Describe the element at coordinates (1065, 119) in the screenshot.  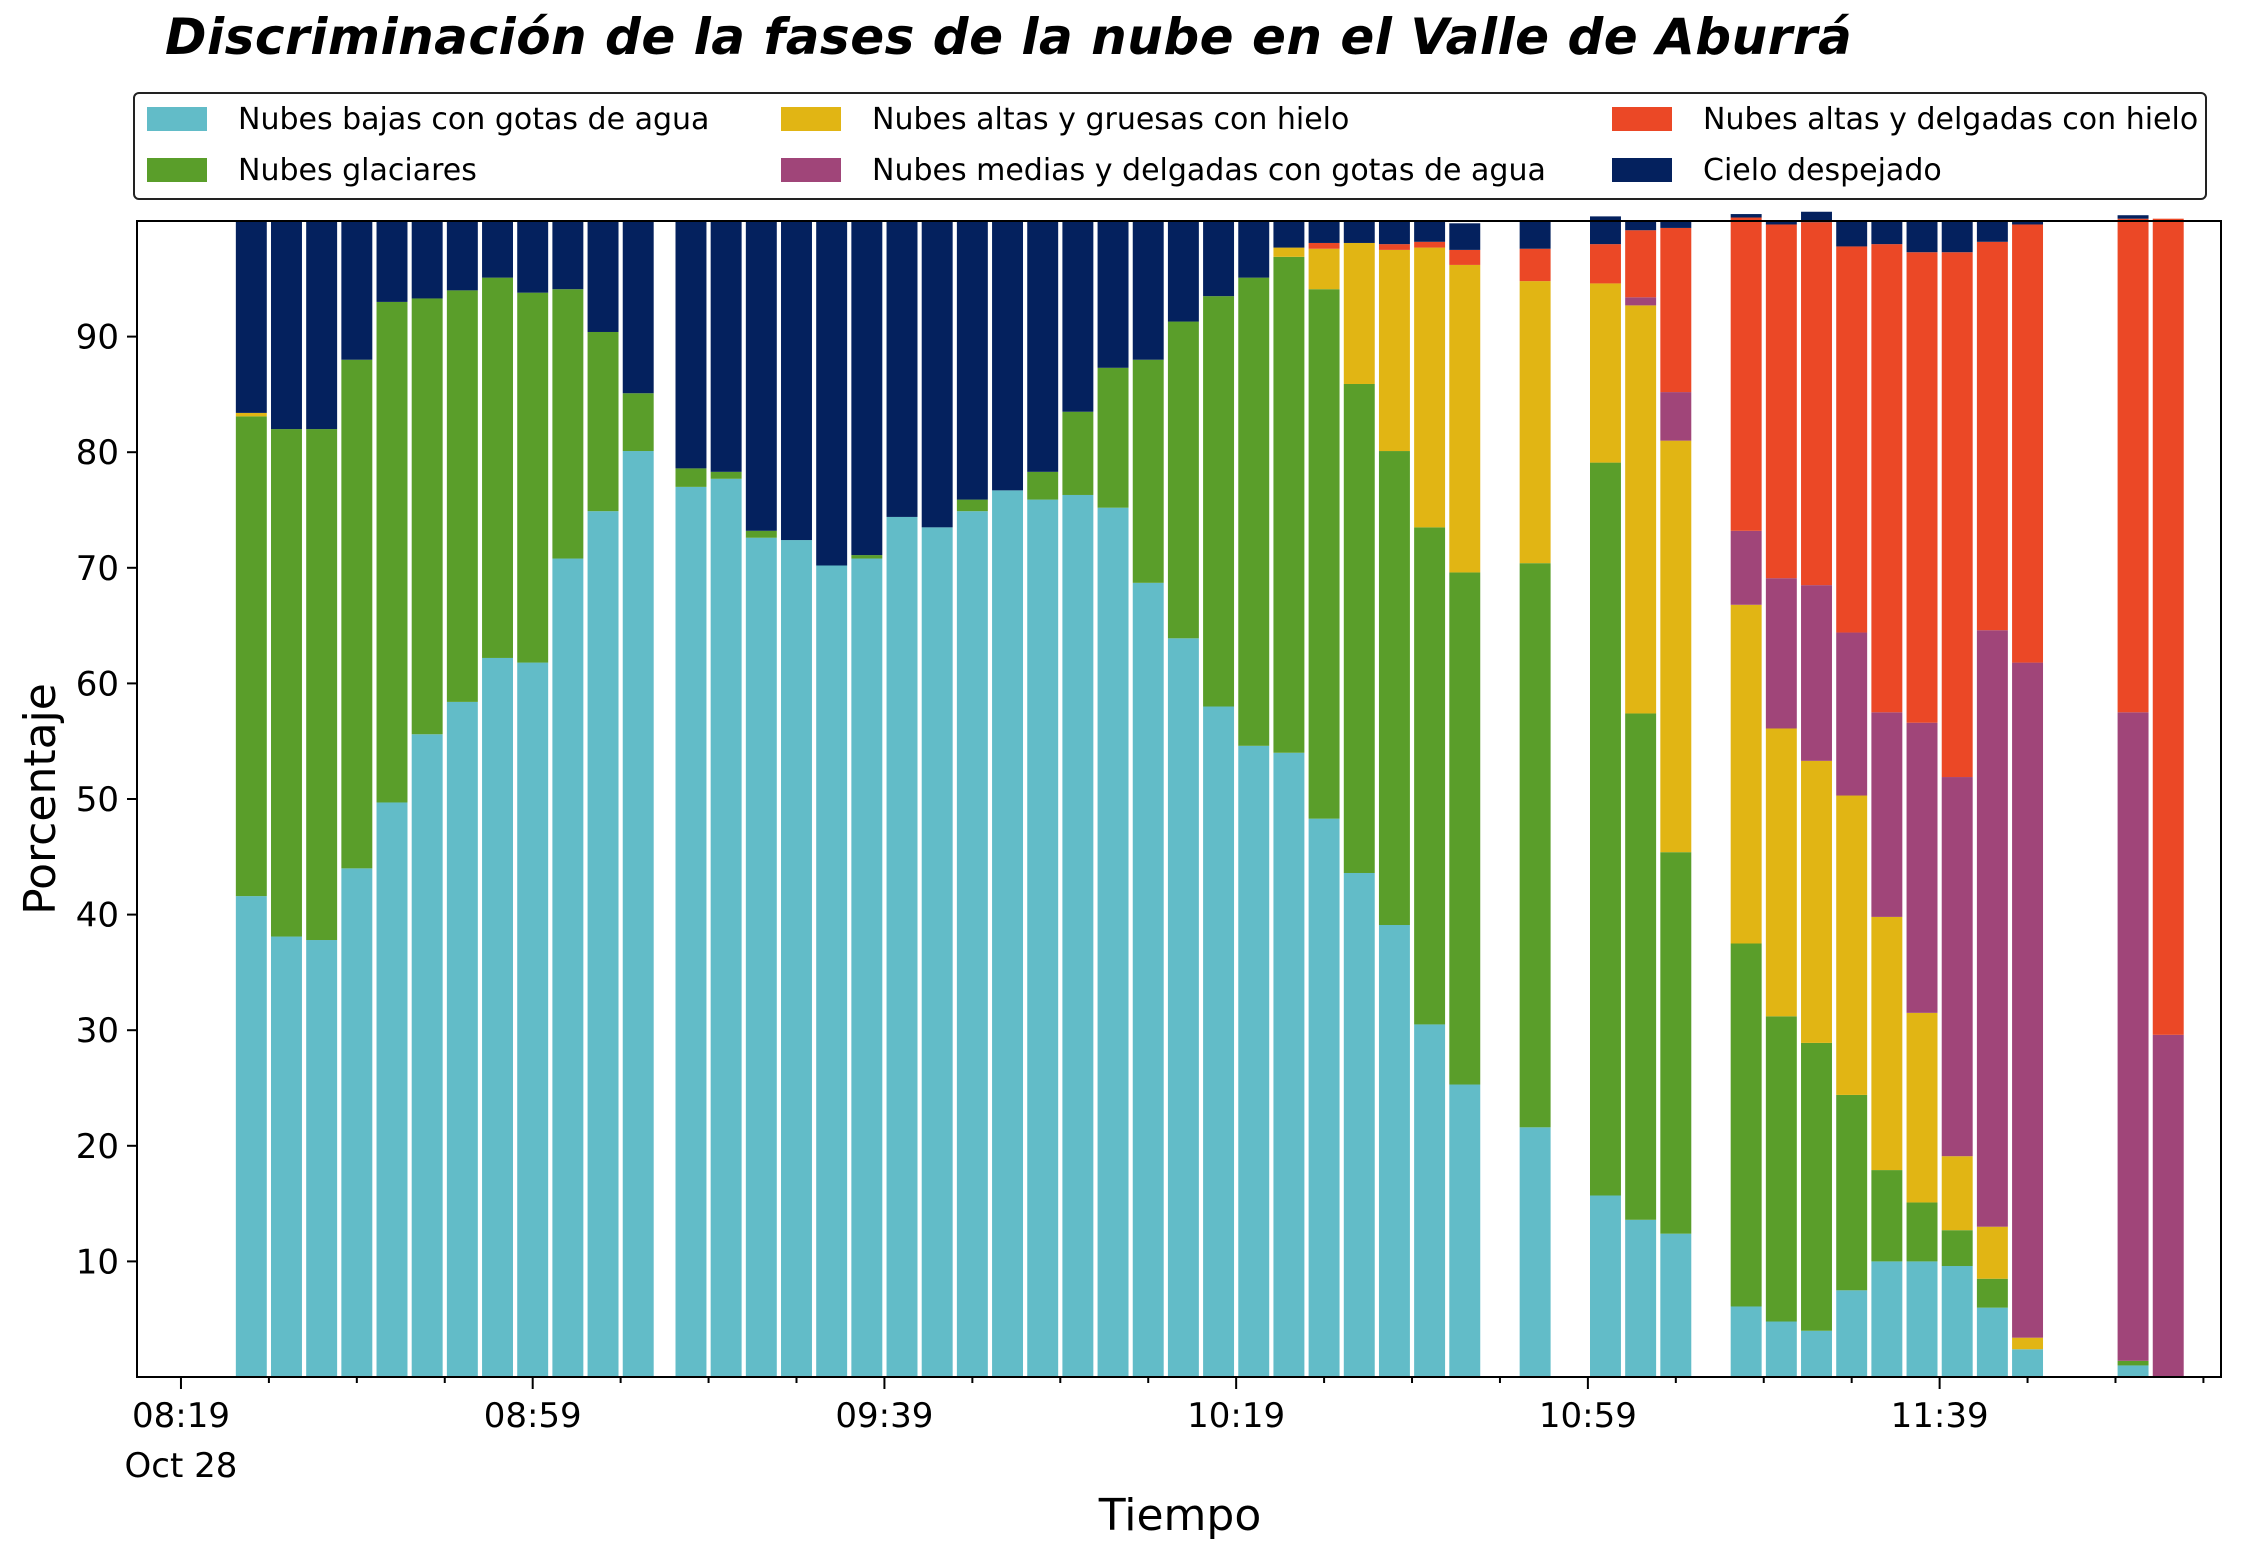
I see `legend-item: Nubes altas y gruesas con hielo` at that location.